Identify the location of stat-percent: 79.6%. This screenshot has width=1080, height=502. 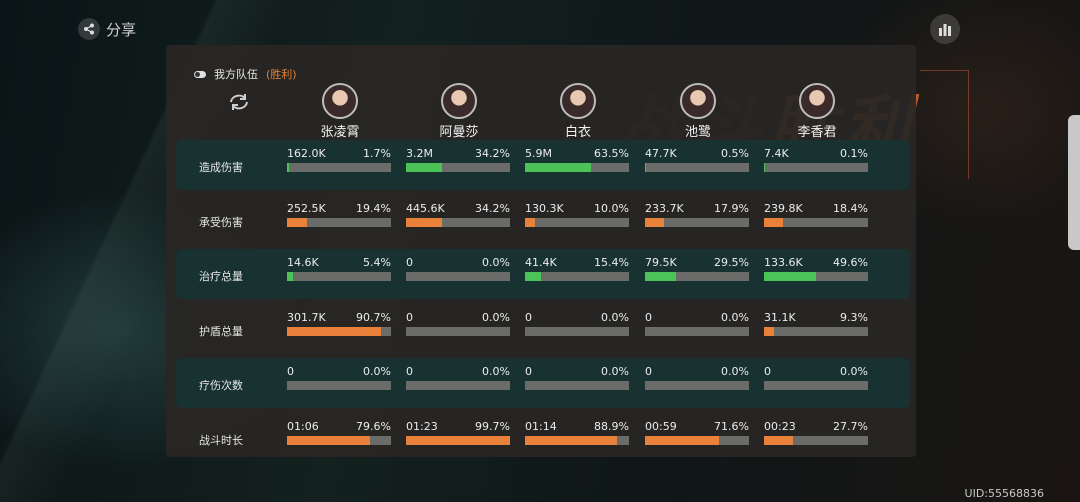
(373, 426).